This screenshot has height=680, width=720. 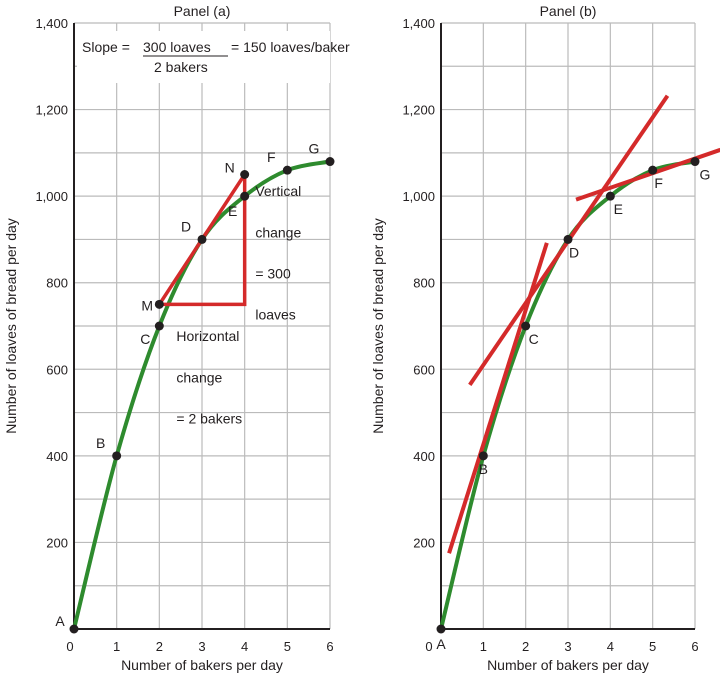 What do you see at coordinates (203, 57) in the screenshot?
I see `slope-note-bg` at bounding box center [203, 57].